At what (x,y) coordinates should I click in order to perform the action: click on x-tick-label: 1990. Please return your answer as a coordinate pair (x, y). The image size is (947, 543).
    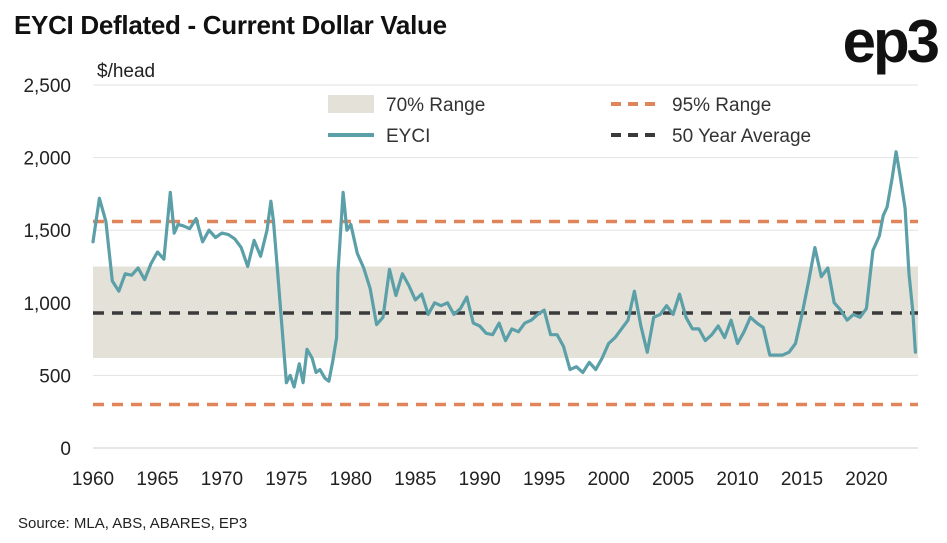
    Looking at the image, I should click on (480, 479).